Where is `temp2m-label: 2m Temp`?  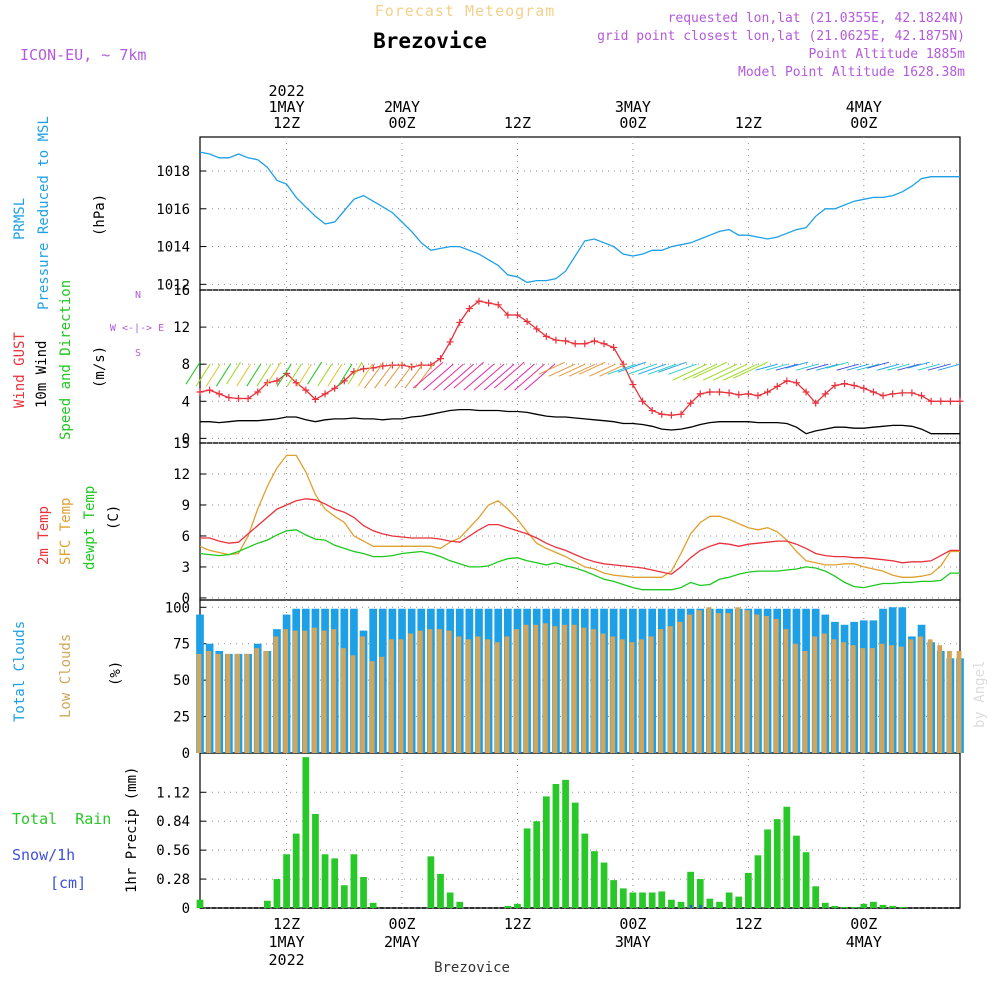 temp2m-label: 2m Temp is located at coordinates (44, 535).